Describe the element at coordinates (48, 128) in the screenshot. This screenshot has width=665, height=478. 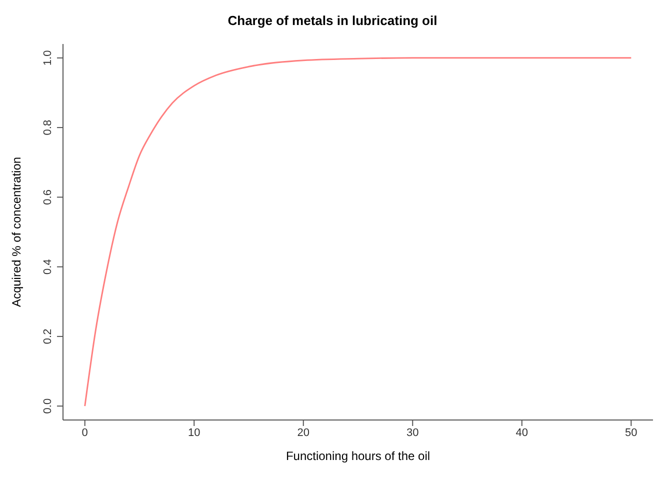
I see `y-tick-label: 0.8` at that location.